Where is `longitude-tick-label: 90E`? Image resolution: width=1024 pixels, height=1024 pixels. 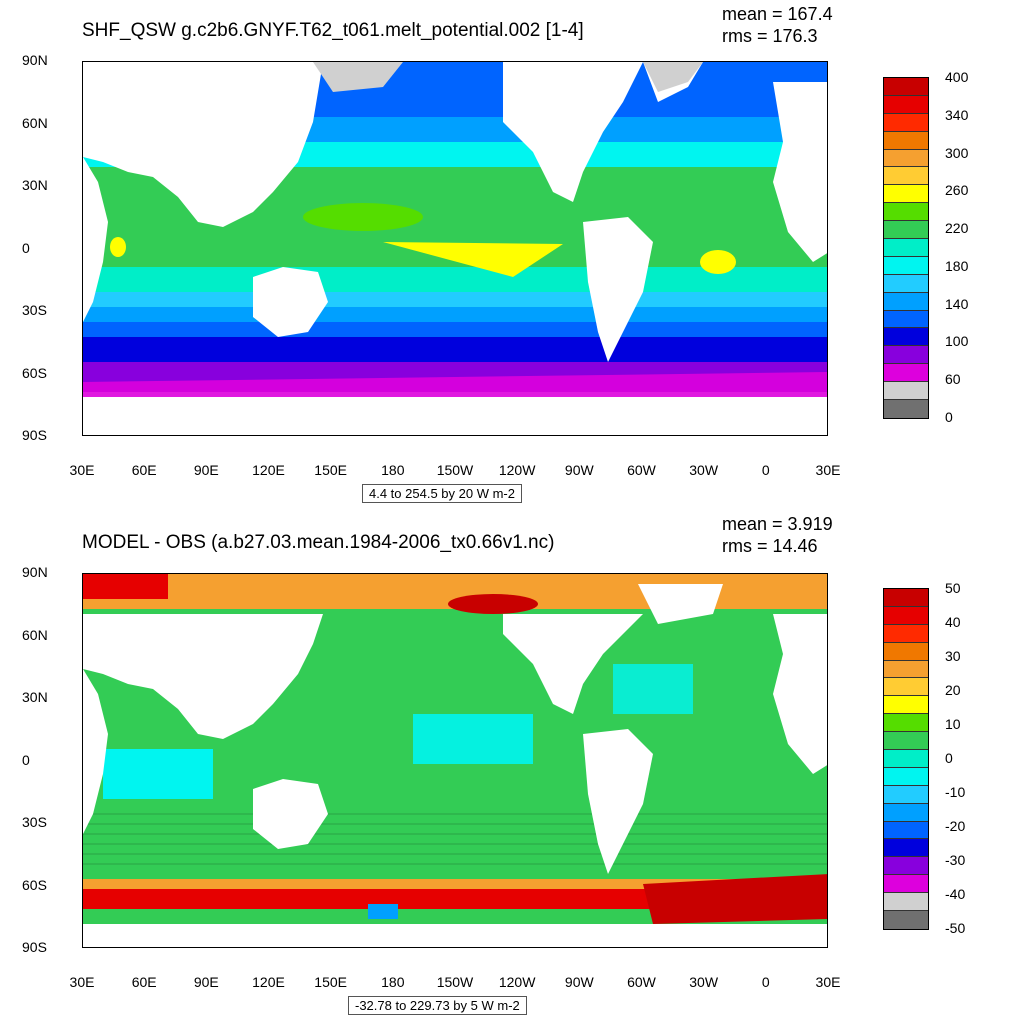 longitude-tick-label: 90E is located at coordinates (206, 470).